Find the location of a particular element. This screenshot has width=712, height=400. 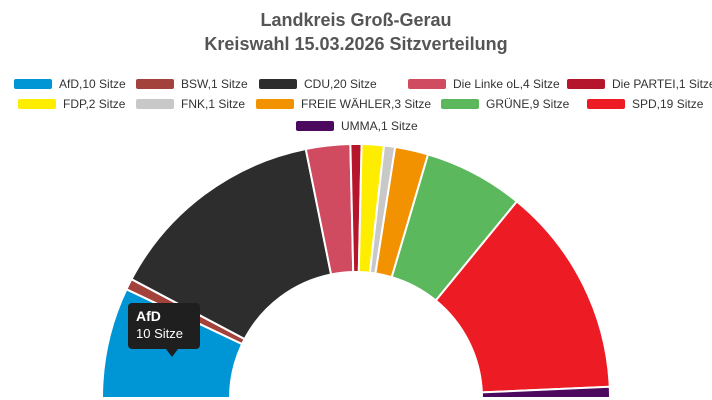

legend-label: Die PARTEI,1 Sitze is located at coordinates (662, 84).